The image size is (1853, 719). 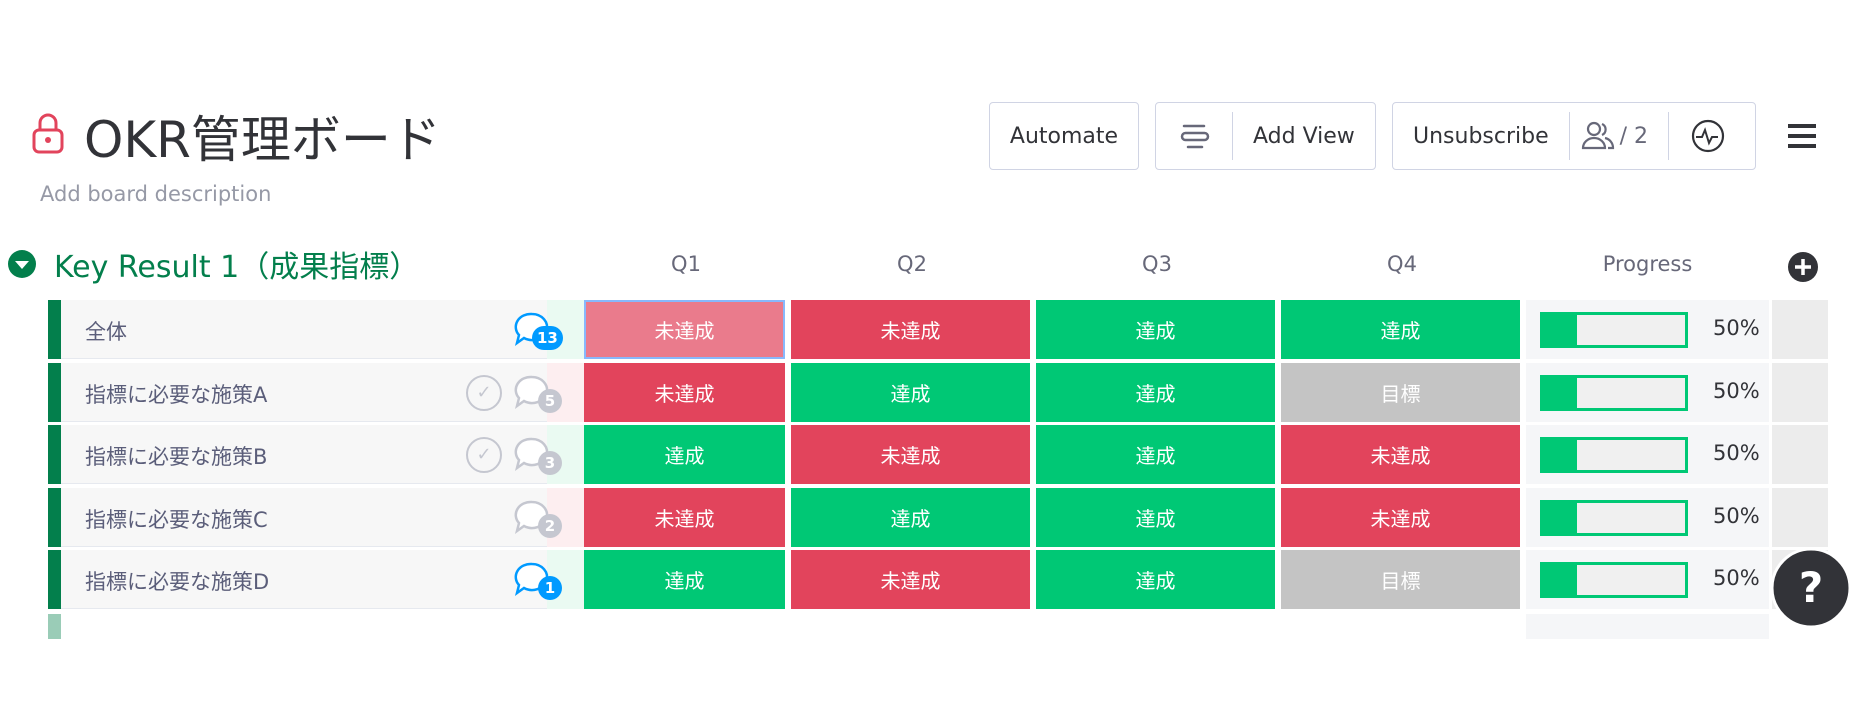 I want to click on item-name: 指標に必要な施策C, so click(x=176, y=519).